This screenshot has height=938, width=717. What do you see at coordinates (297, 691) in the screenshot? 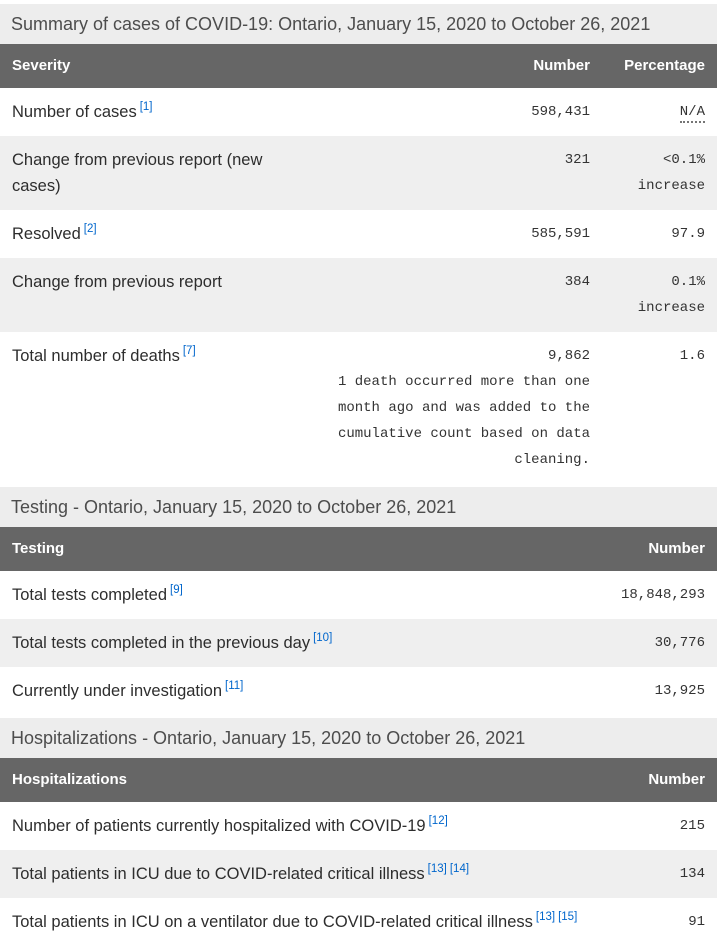
I see `metric-label-cell: Currently under investigation [11]` at bounding box center [297, 691].